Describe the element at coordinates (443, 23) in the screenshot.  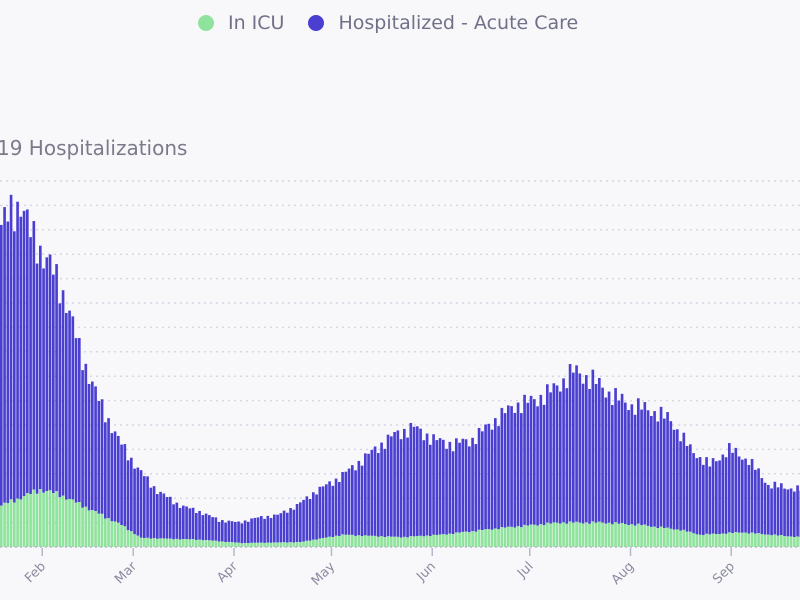
I see `legend-item-acute: Hospitalized - Acute Care` at that location.